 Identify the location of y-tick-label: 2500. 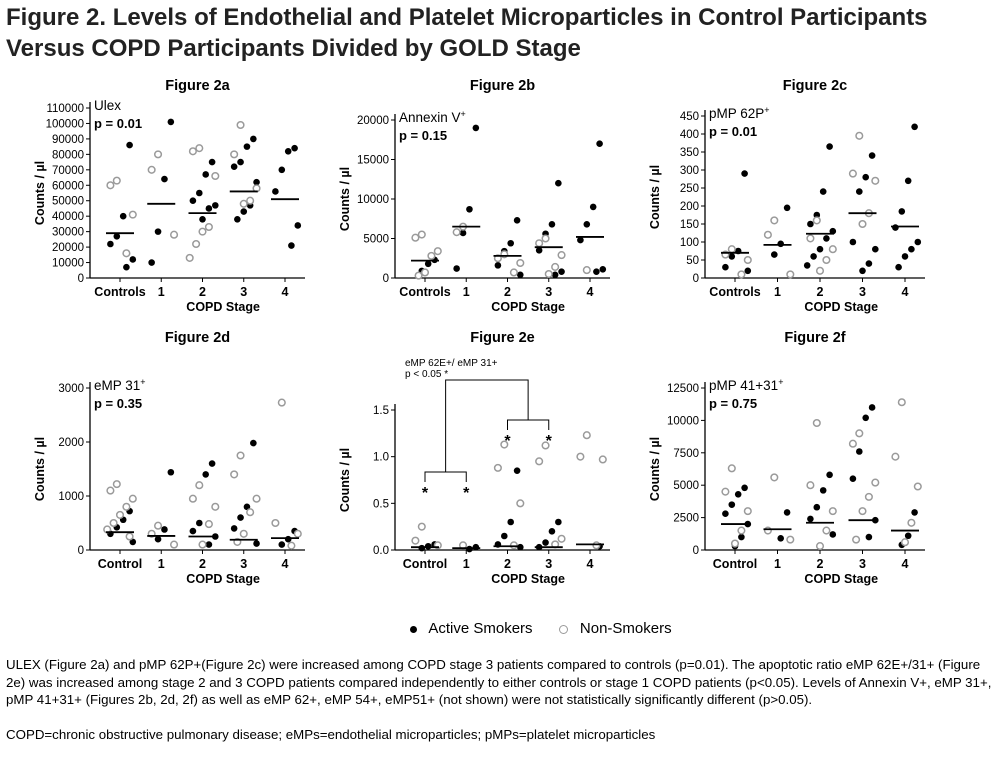
(686, 519).